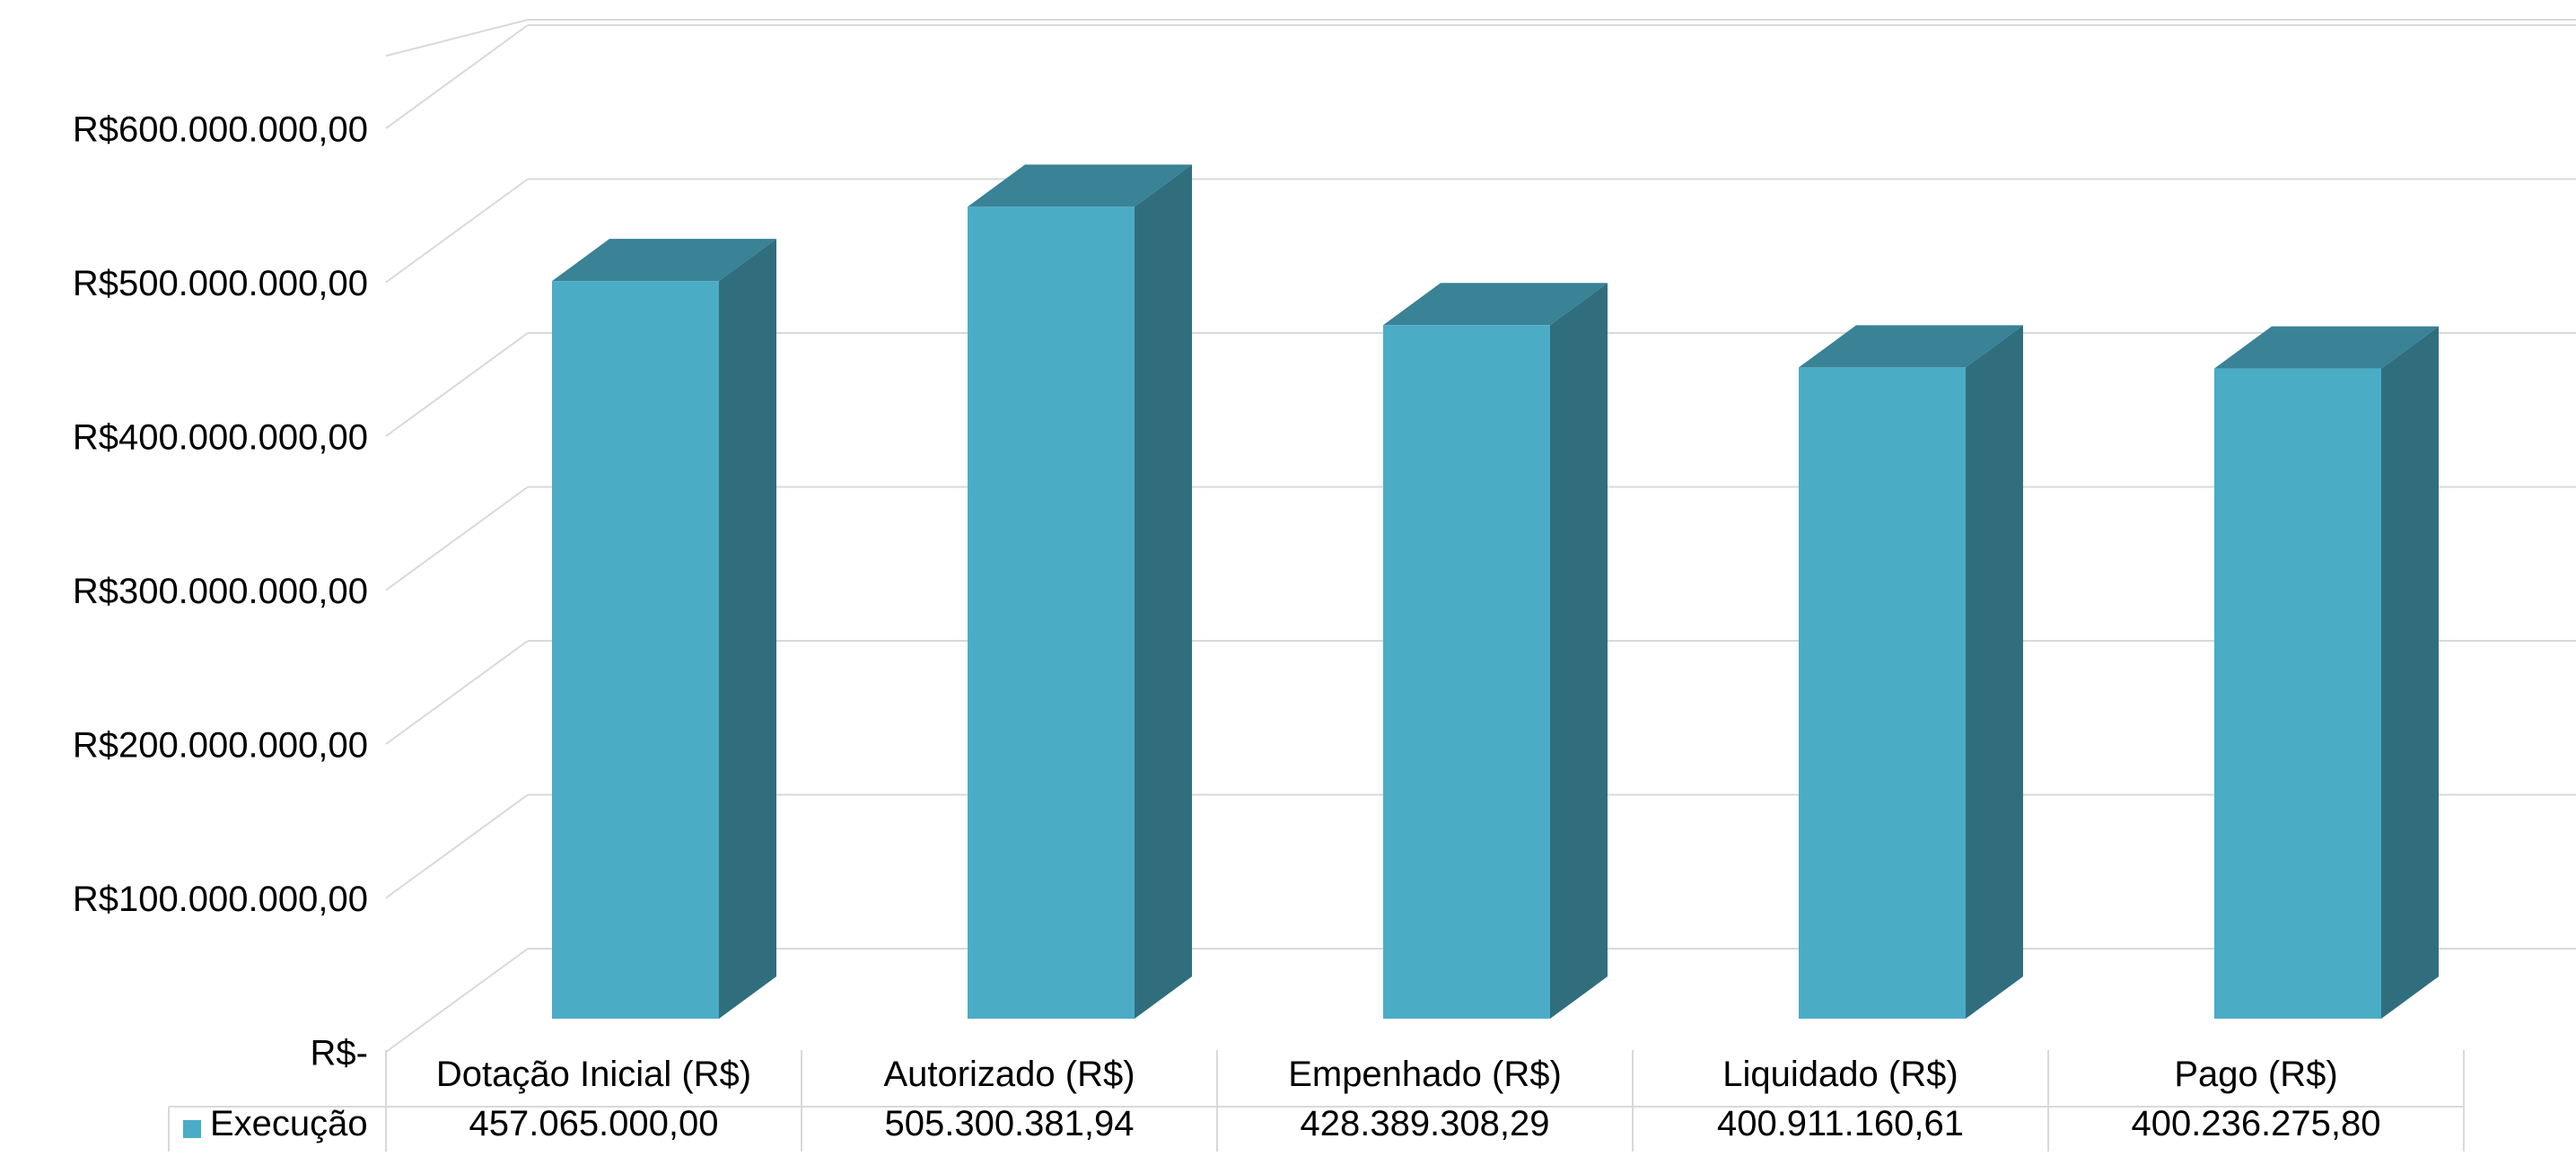  What do you see at coordinates (1009, 1074) in the screenshot?
I see `category-label: Autorizado (R$)` at bounding box center [1009, 1074].